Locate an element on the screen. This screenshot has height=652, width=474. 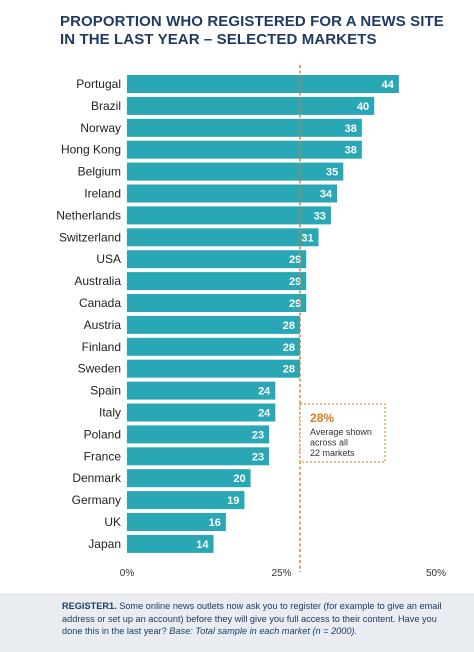
category-label: France is located at coordinates (103, 456).